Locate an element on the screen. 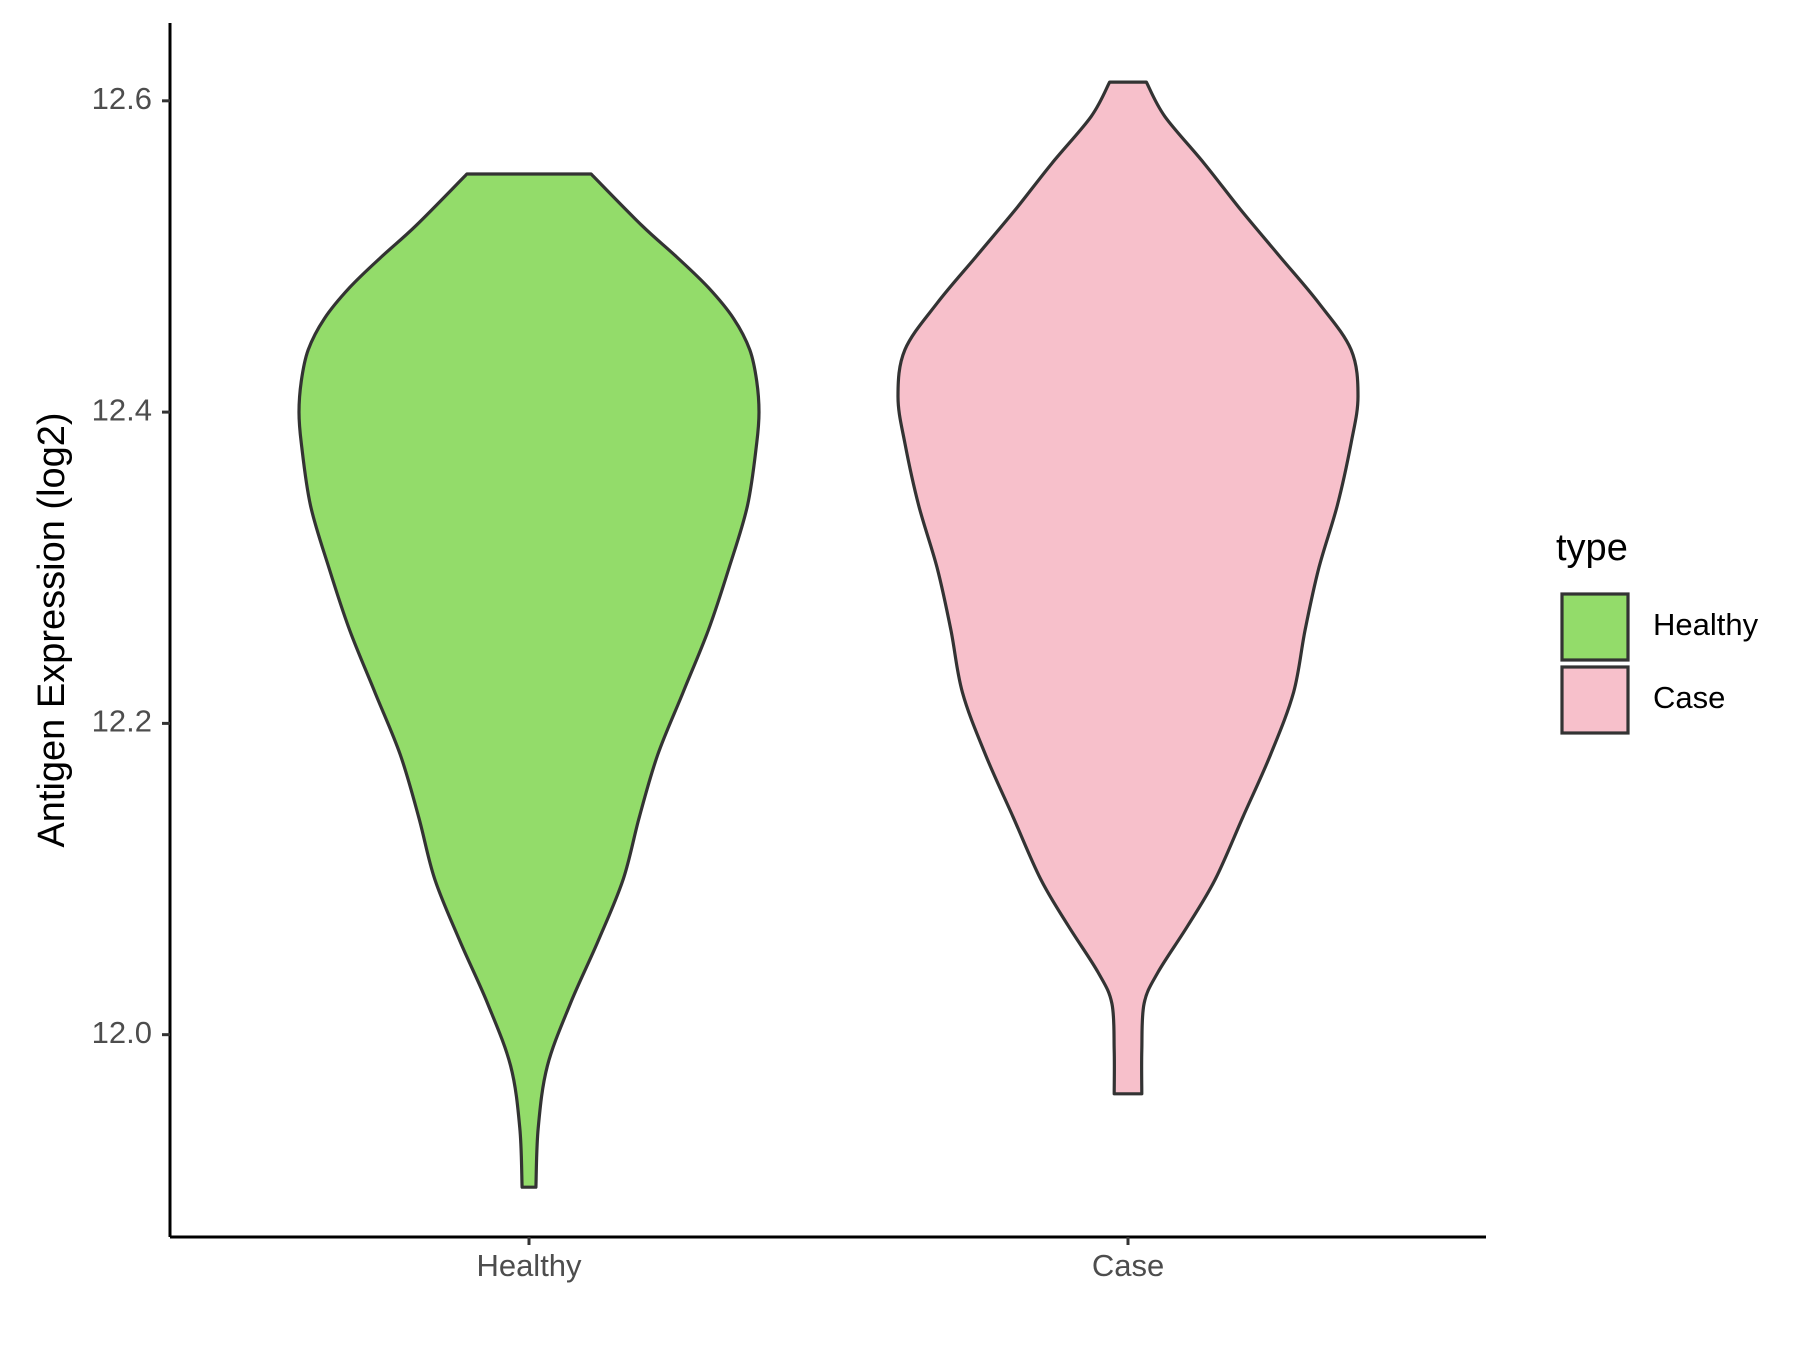 The width and height of the screenshot is (1800, 1350). legend: type Healthy Case is located at coordinates (1657, 631).